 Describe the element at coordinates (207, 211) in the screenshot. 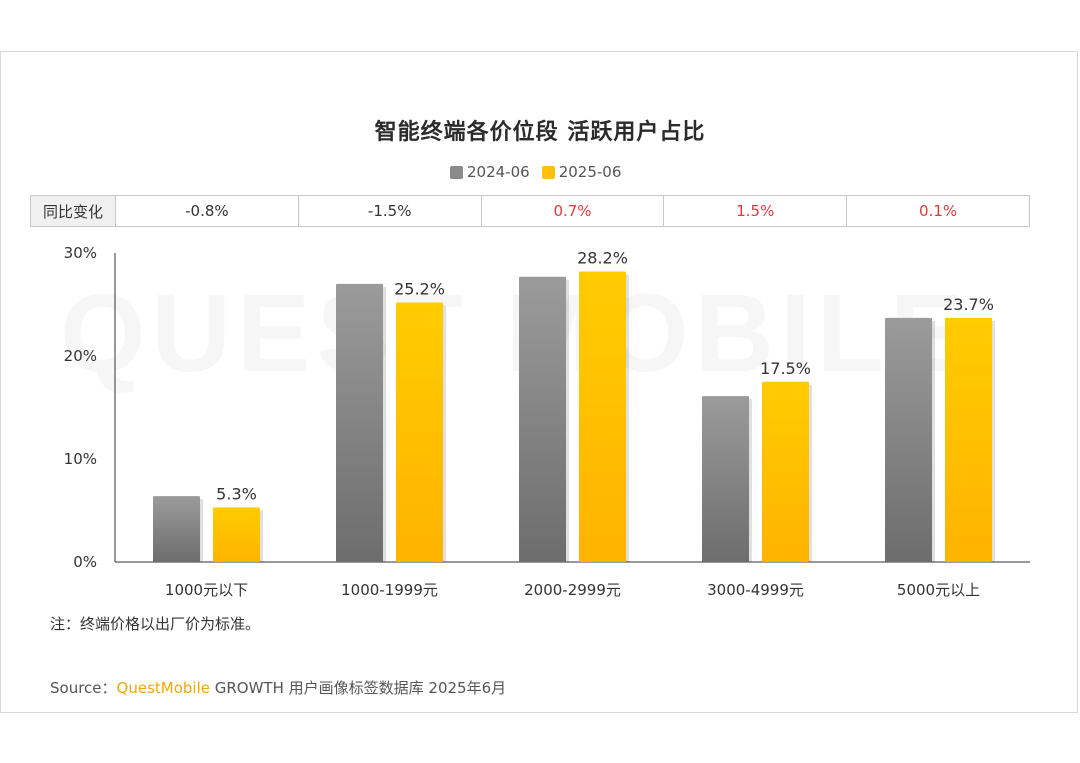

I see `yoy-cell: -0.8%` at that location.